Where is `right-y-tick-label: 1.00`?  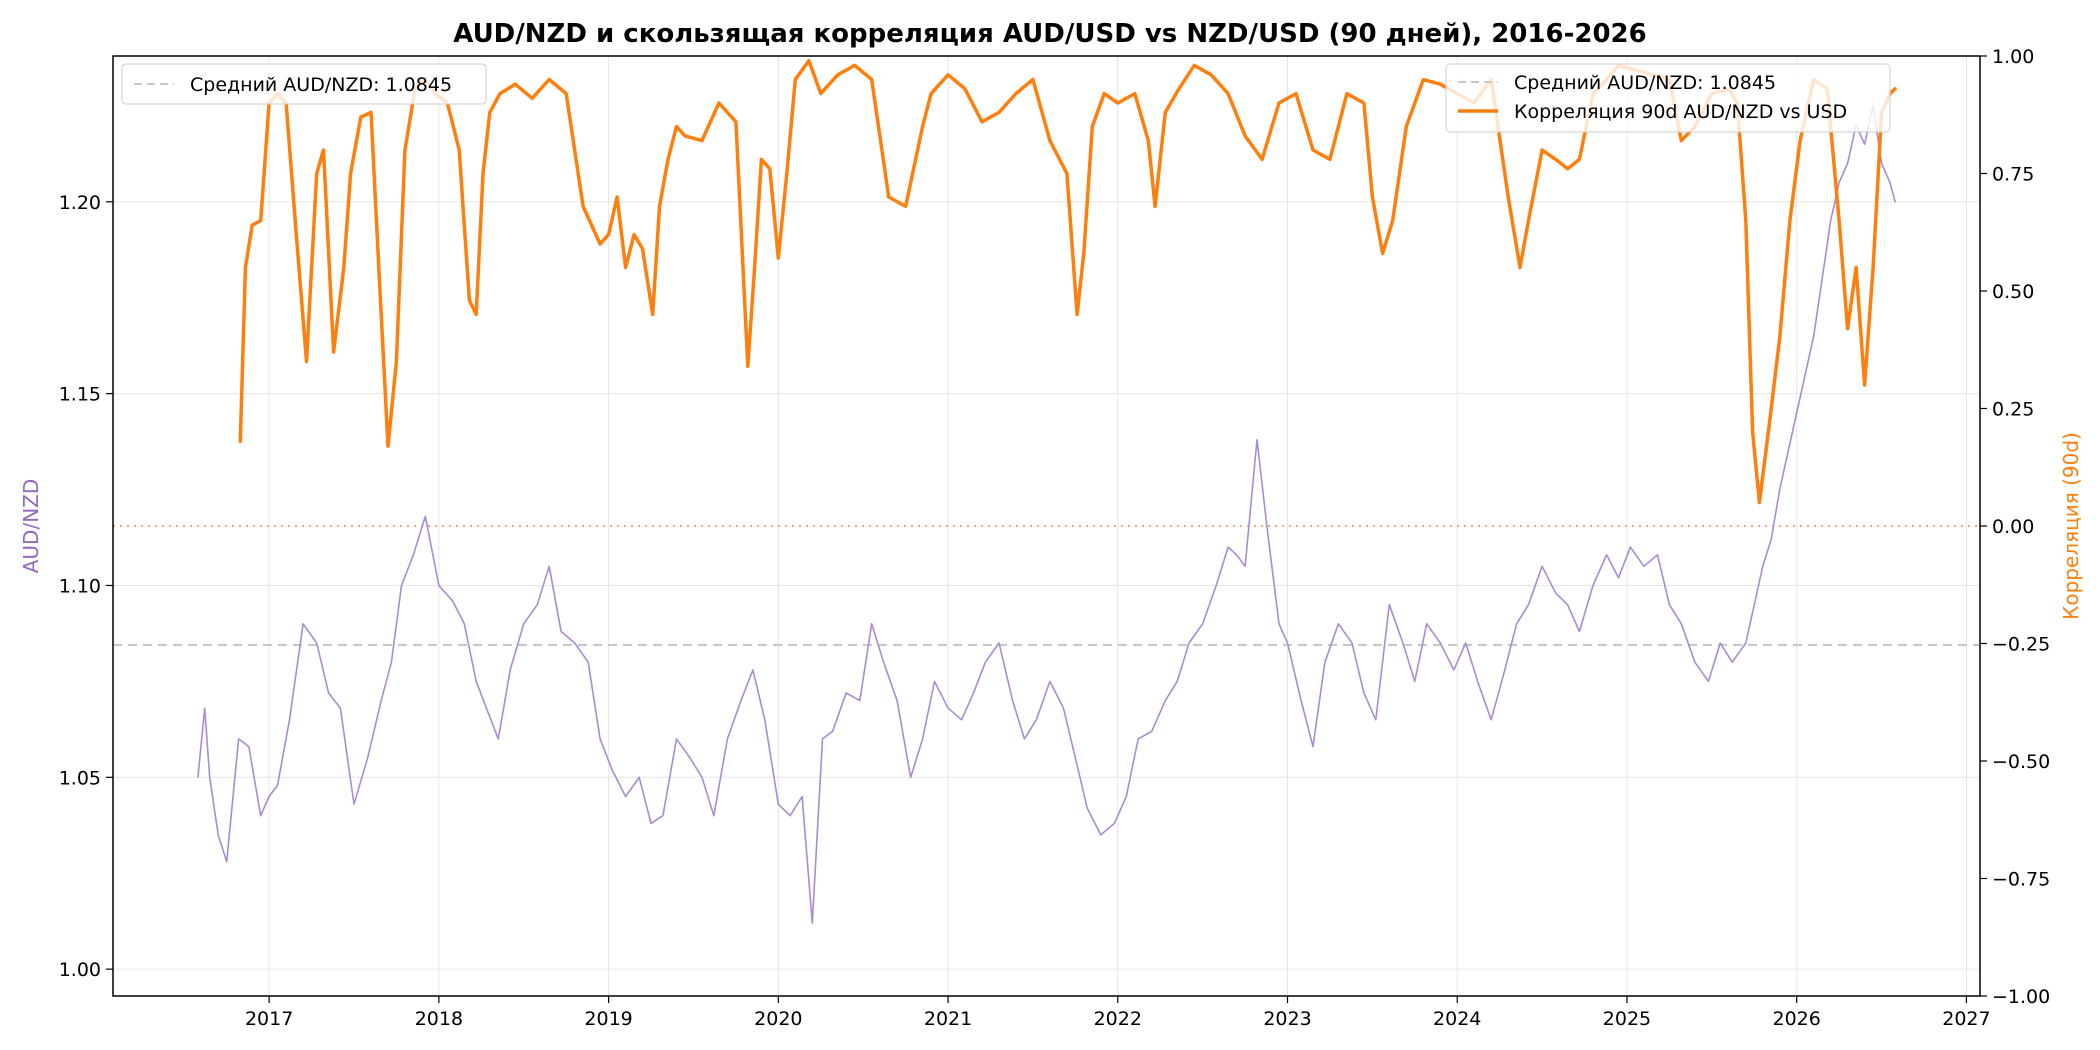
right-y-tick-label: 1.00 is located at coordinates (2013, 57).